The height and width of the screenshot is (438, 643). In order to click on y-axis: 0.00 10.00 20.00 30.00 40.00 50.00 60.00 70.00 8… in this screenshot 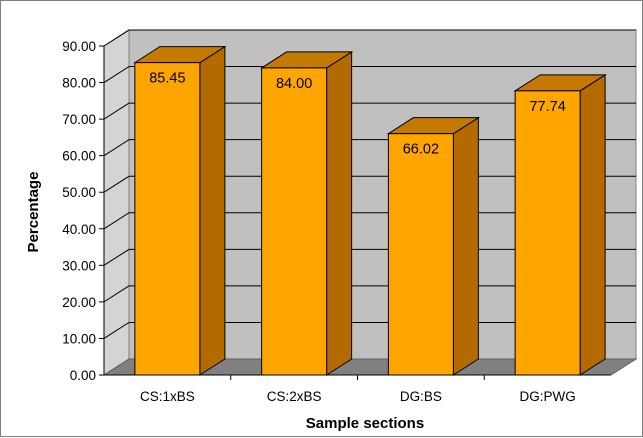, I will do `click(83, 211)`.